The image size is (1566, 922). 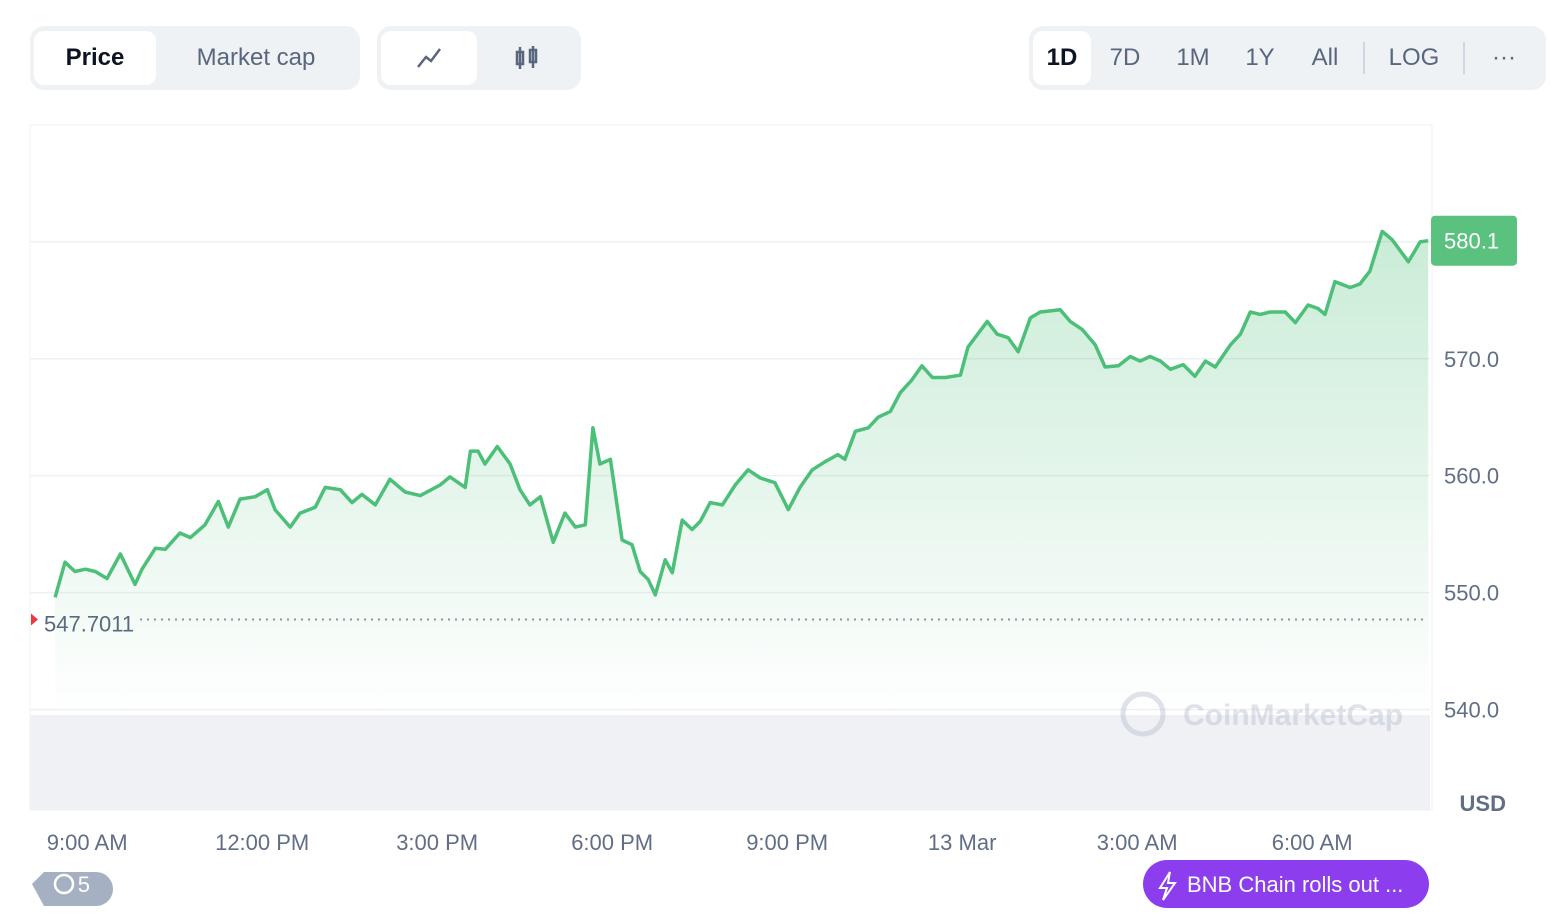 I want to click on range-button: 7D, so click(x=1125, y=57).